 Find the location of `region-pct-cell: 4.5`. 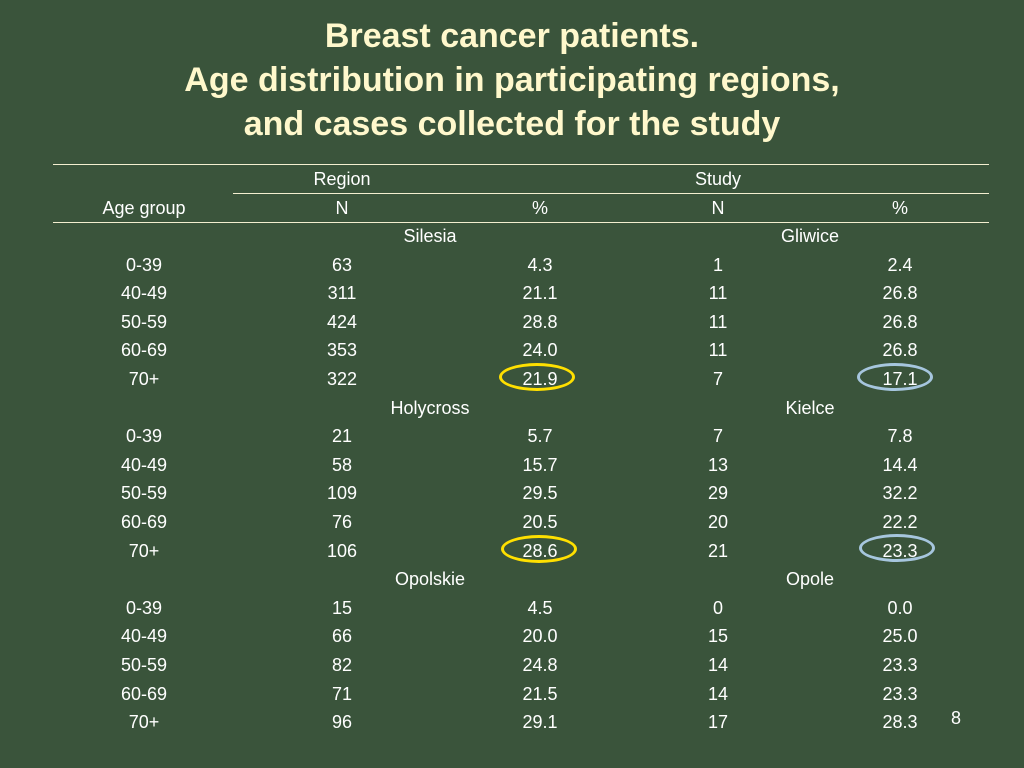

region-pct-cell: 4.5 is located at coordinates (540, 607).